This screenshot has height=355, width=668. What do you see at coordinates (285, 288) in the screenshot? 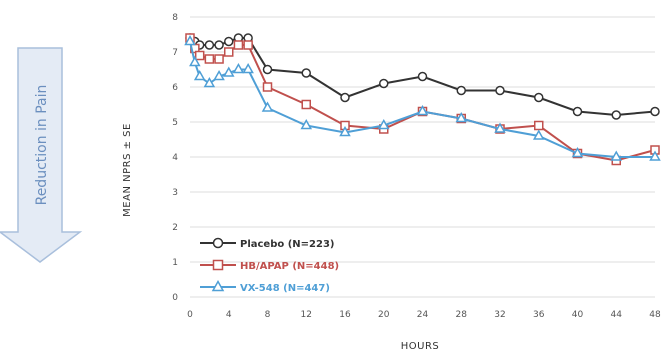
I see `legend-label: VX-548 (N=447)` at bounding box center [285, 288].